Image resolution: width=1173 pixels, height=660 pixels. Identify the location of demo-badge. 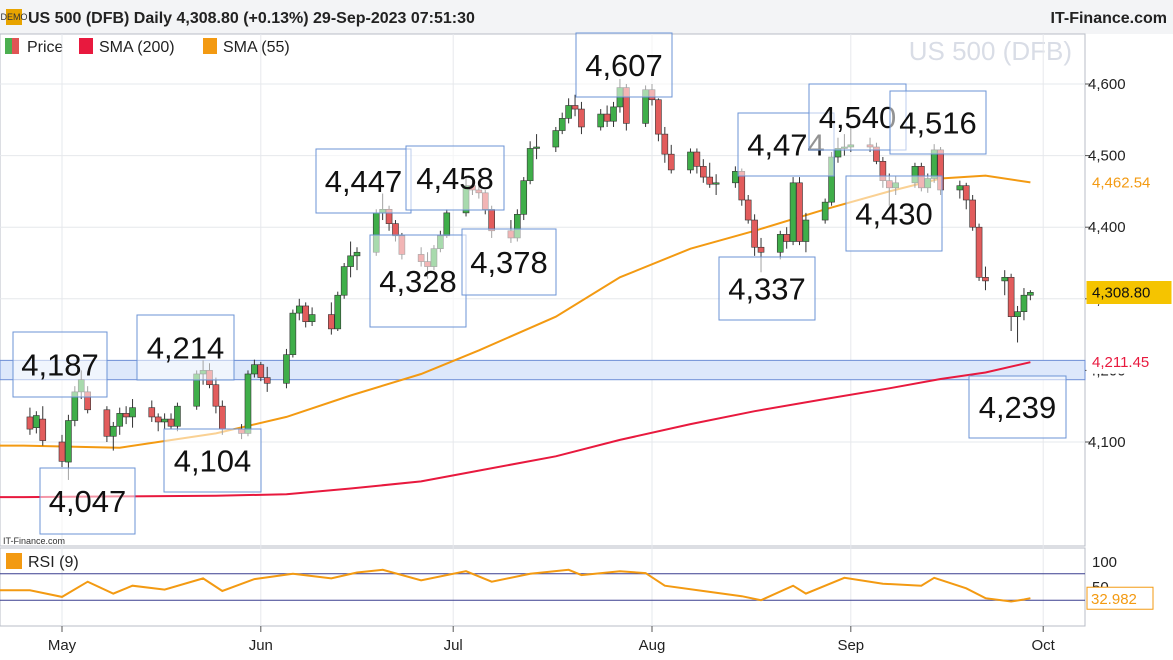
(14, 17).